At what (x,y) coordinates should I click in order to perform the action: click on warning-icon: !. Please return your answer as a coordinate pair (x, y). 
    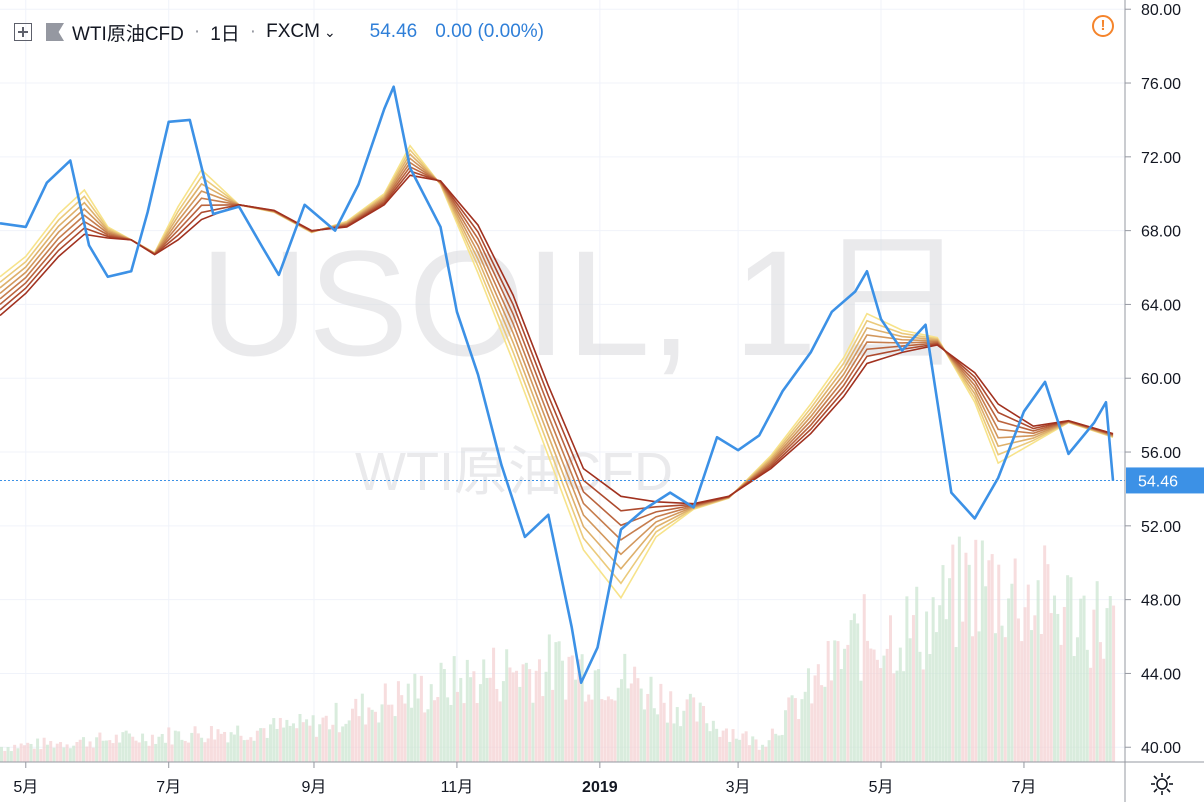
    Looking at the image, I should click on (1103, 26).